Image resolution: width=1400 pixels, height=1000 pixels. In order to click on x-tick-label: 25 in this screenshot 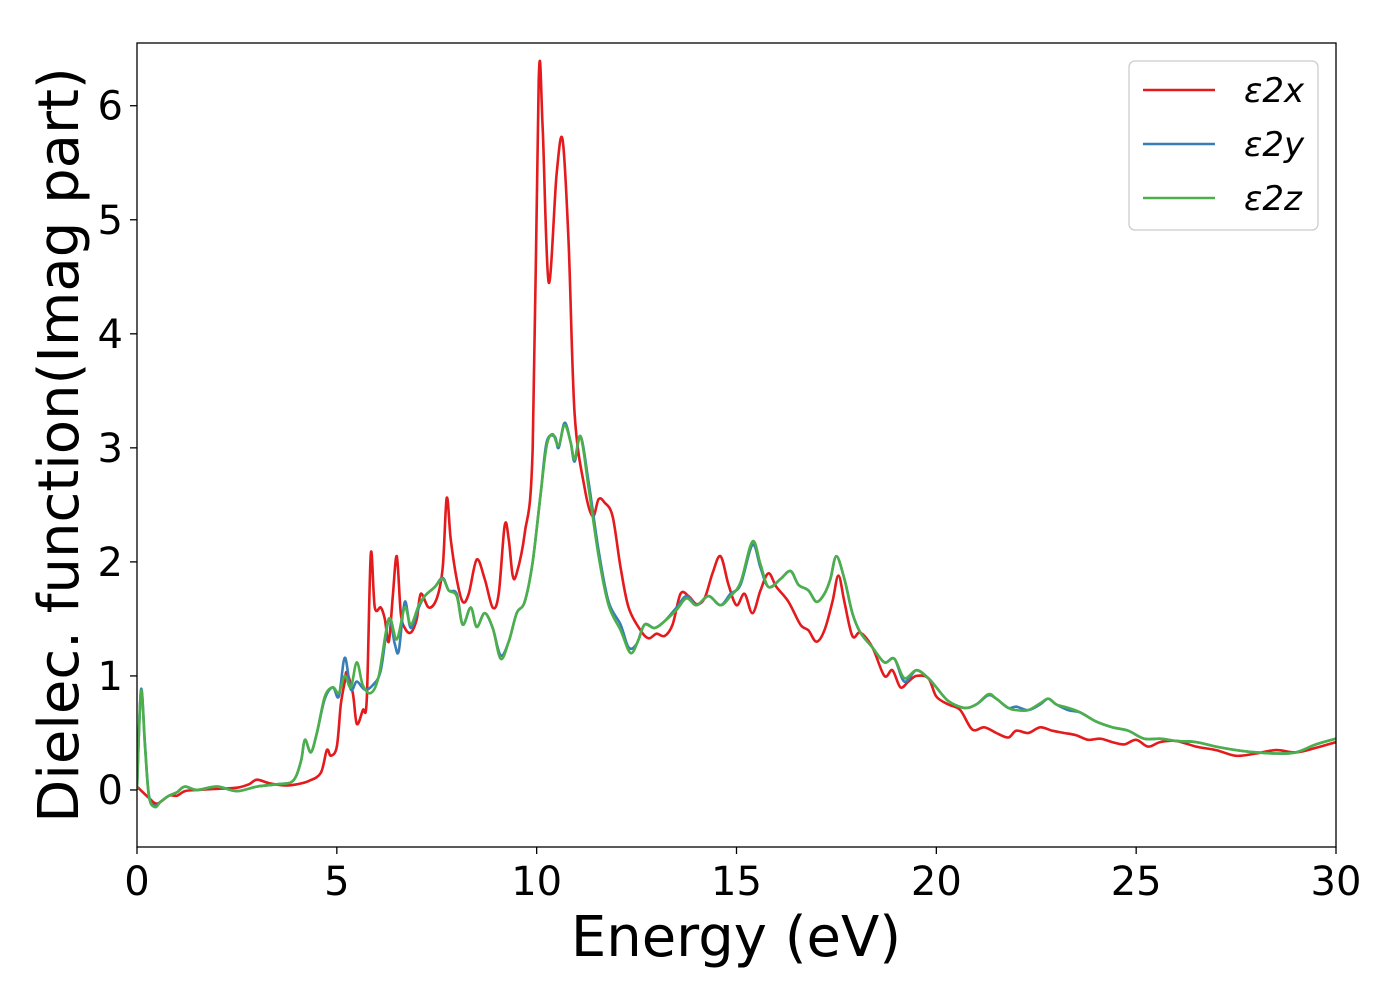, I will do `click(1136, 882)`.